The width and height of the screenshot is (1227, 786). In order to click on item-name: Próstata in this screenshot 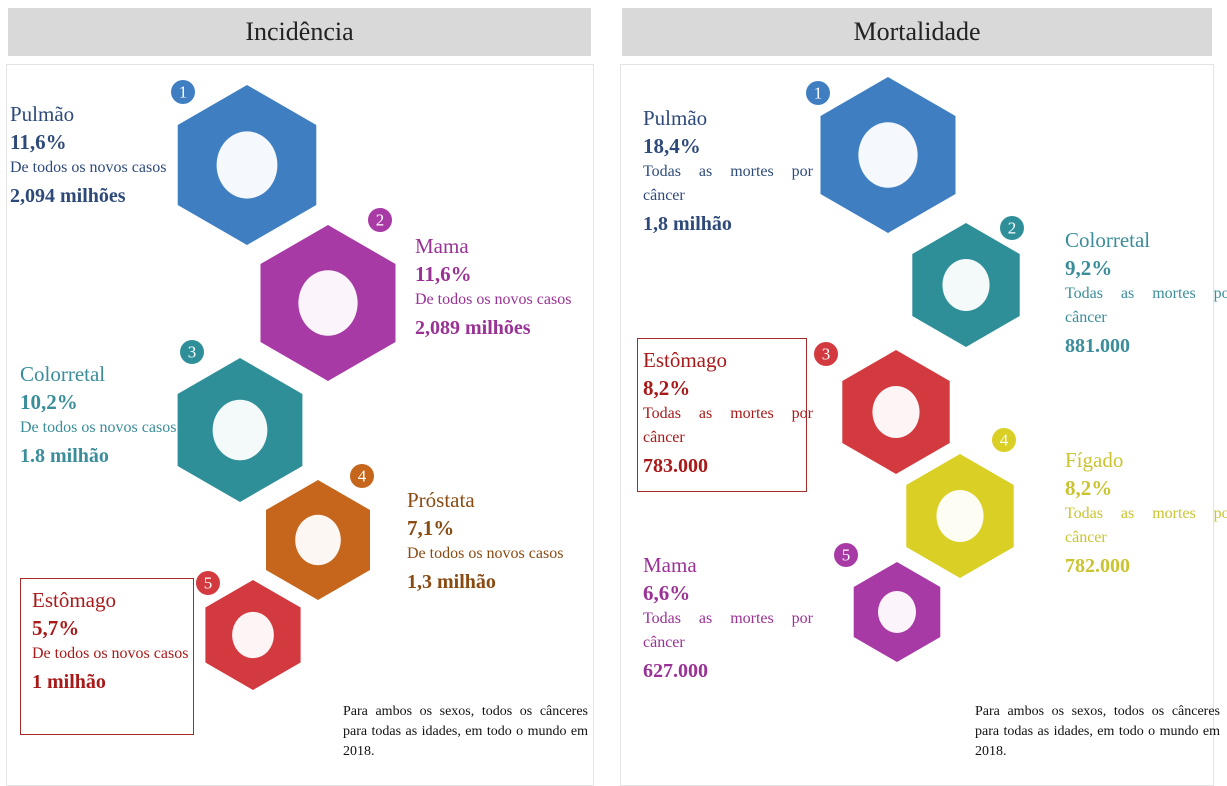, I will do `click(441, 500)`.